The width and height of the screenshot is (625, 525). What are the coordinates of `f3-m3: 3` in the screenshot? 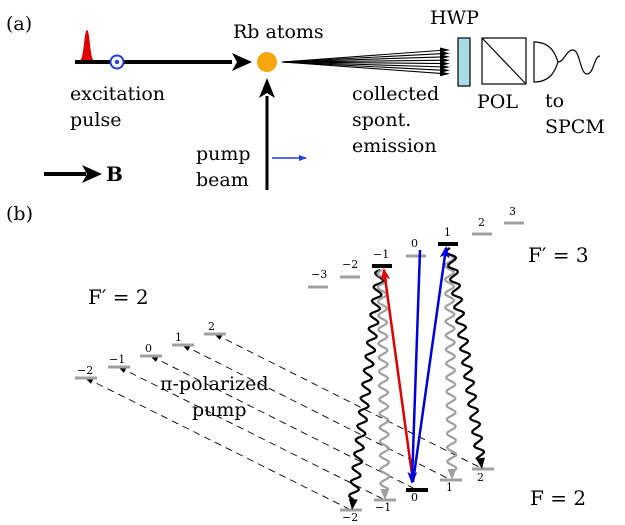 It's located at (512, 211).